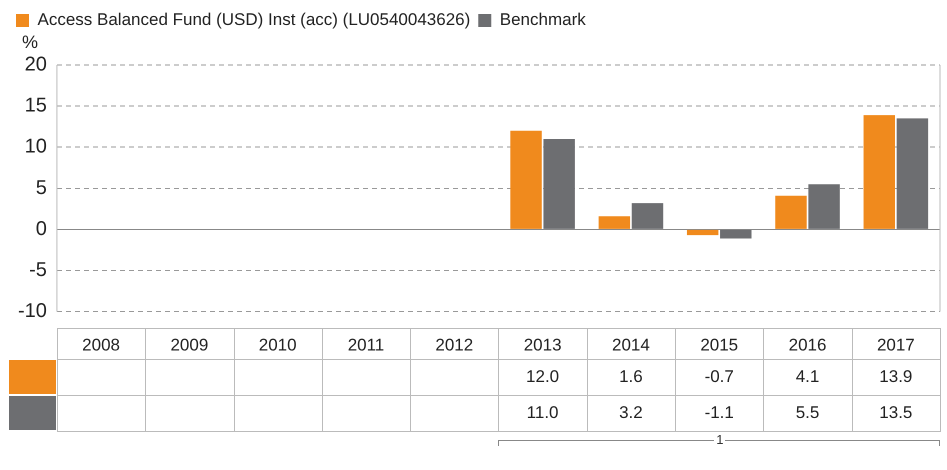 This screenshot has width=947, height=470. What do you see at coordinates (542, 412) in the screenshot?
I see `data-label: 11.0` at bounding box center [542, 412].